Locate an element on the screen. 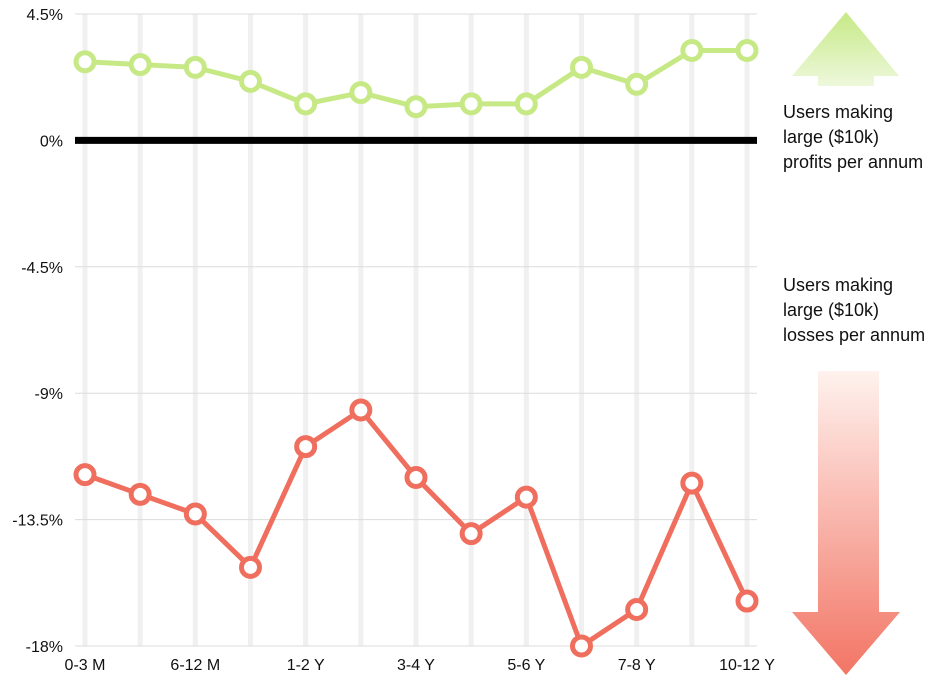 This screenshot has width=951, height=683. y-tick-label: -9% is located at coordinates (49, 394).